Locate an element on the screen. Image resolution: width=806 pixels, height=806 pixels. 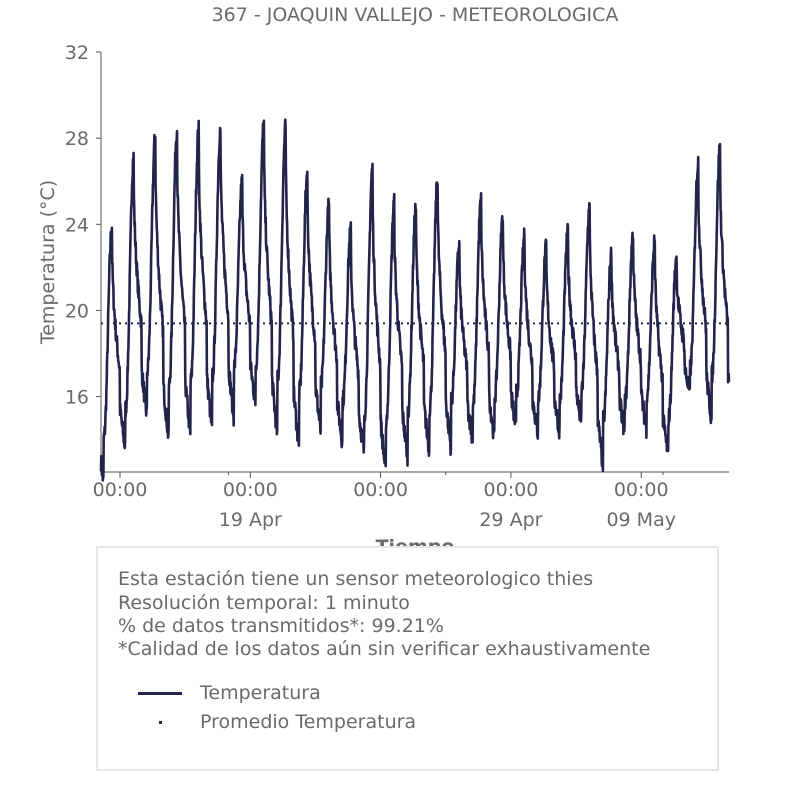
legend-item-promedio: Promedio Temperatura is located at coordinates (277, 722).